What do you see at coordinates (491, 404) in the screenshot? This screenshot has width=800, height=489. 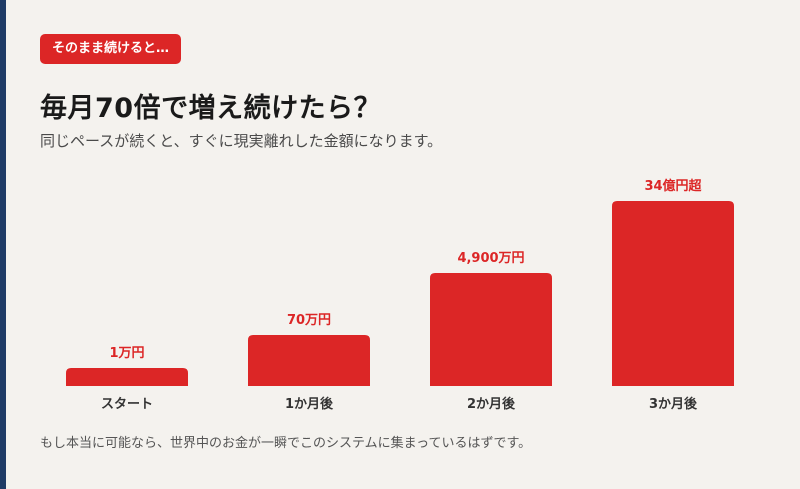 I see `category-label-3: 2か月後` at bounding box center [491, 404].